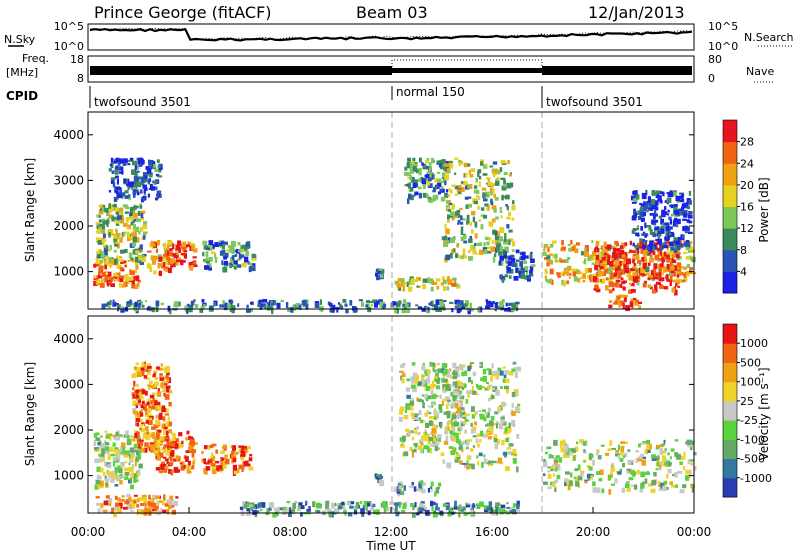 The image size is (800, 554). What do you see at coordinates (756, 478) in the screenshot?
I see `colorbar-tick-label: -1000` at bounding box center [756, 478].